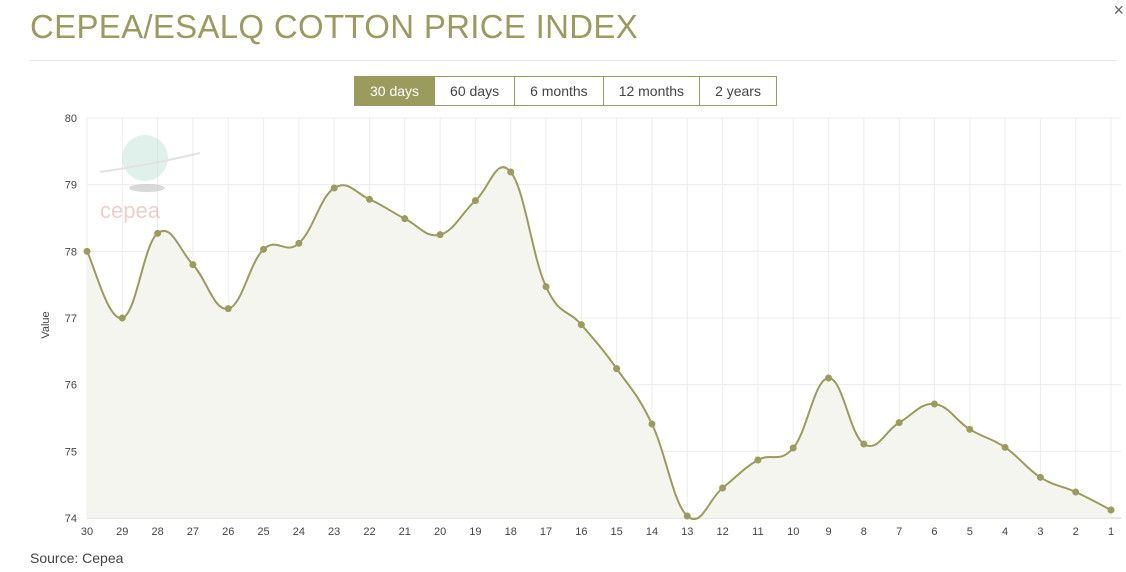 The image size is (1126, 572). What do you see at coordinates (71, 119) in the screenshot?
I see `y-tick-label: 80` at bounding box center [71, 119].